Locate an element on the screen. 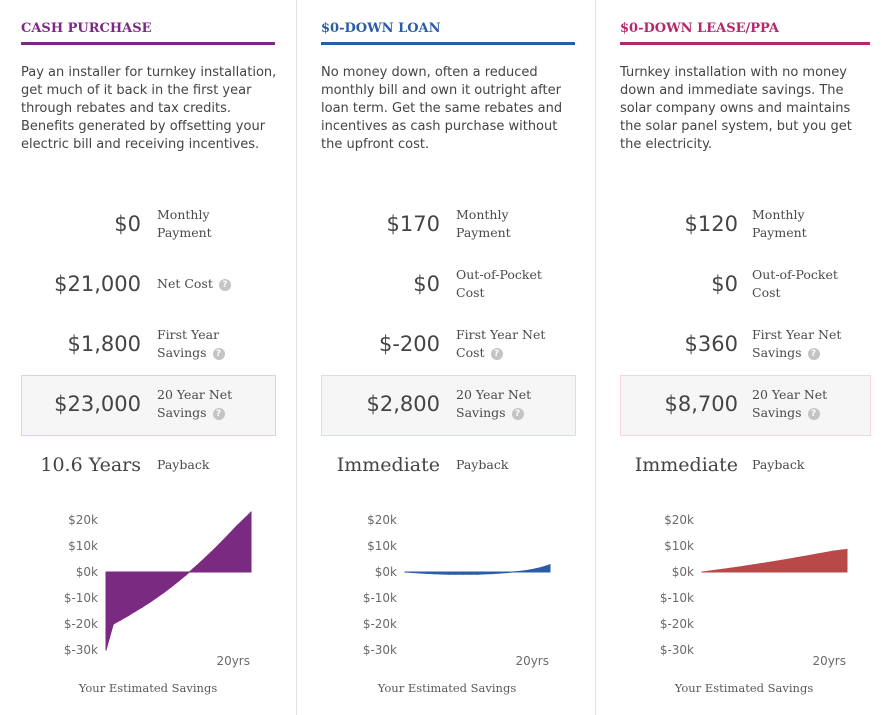 This screenshot has height=715, width=891. description-line: Turnkey installation with no money is located at coordinates (733, 72).